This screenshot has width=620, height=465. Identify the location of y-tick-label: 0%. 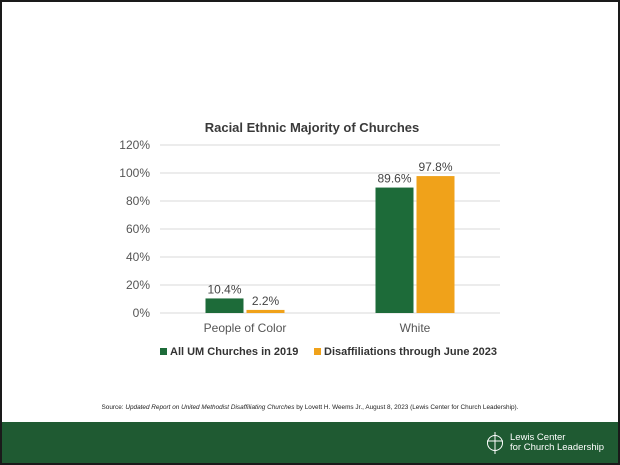
(142, 313).